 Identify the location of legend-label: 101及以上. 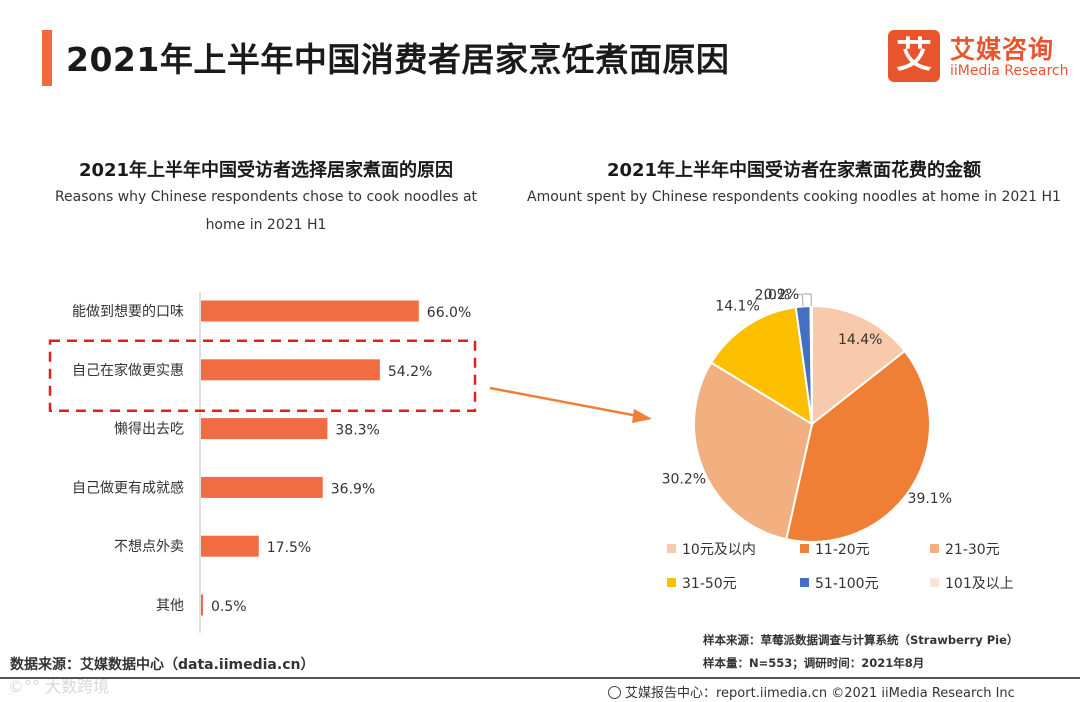
(979, 584).